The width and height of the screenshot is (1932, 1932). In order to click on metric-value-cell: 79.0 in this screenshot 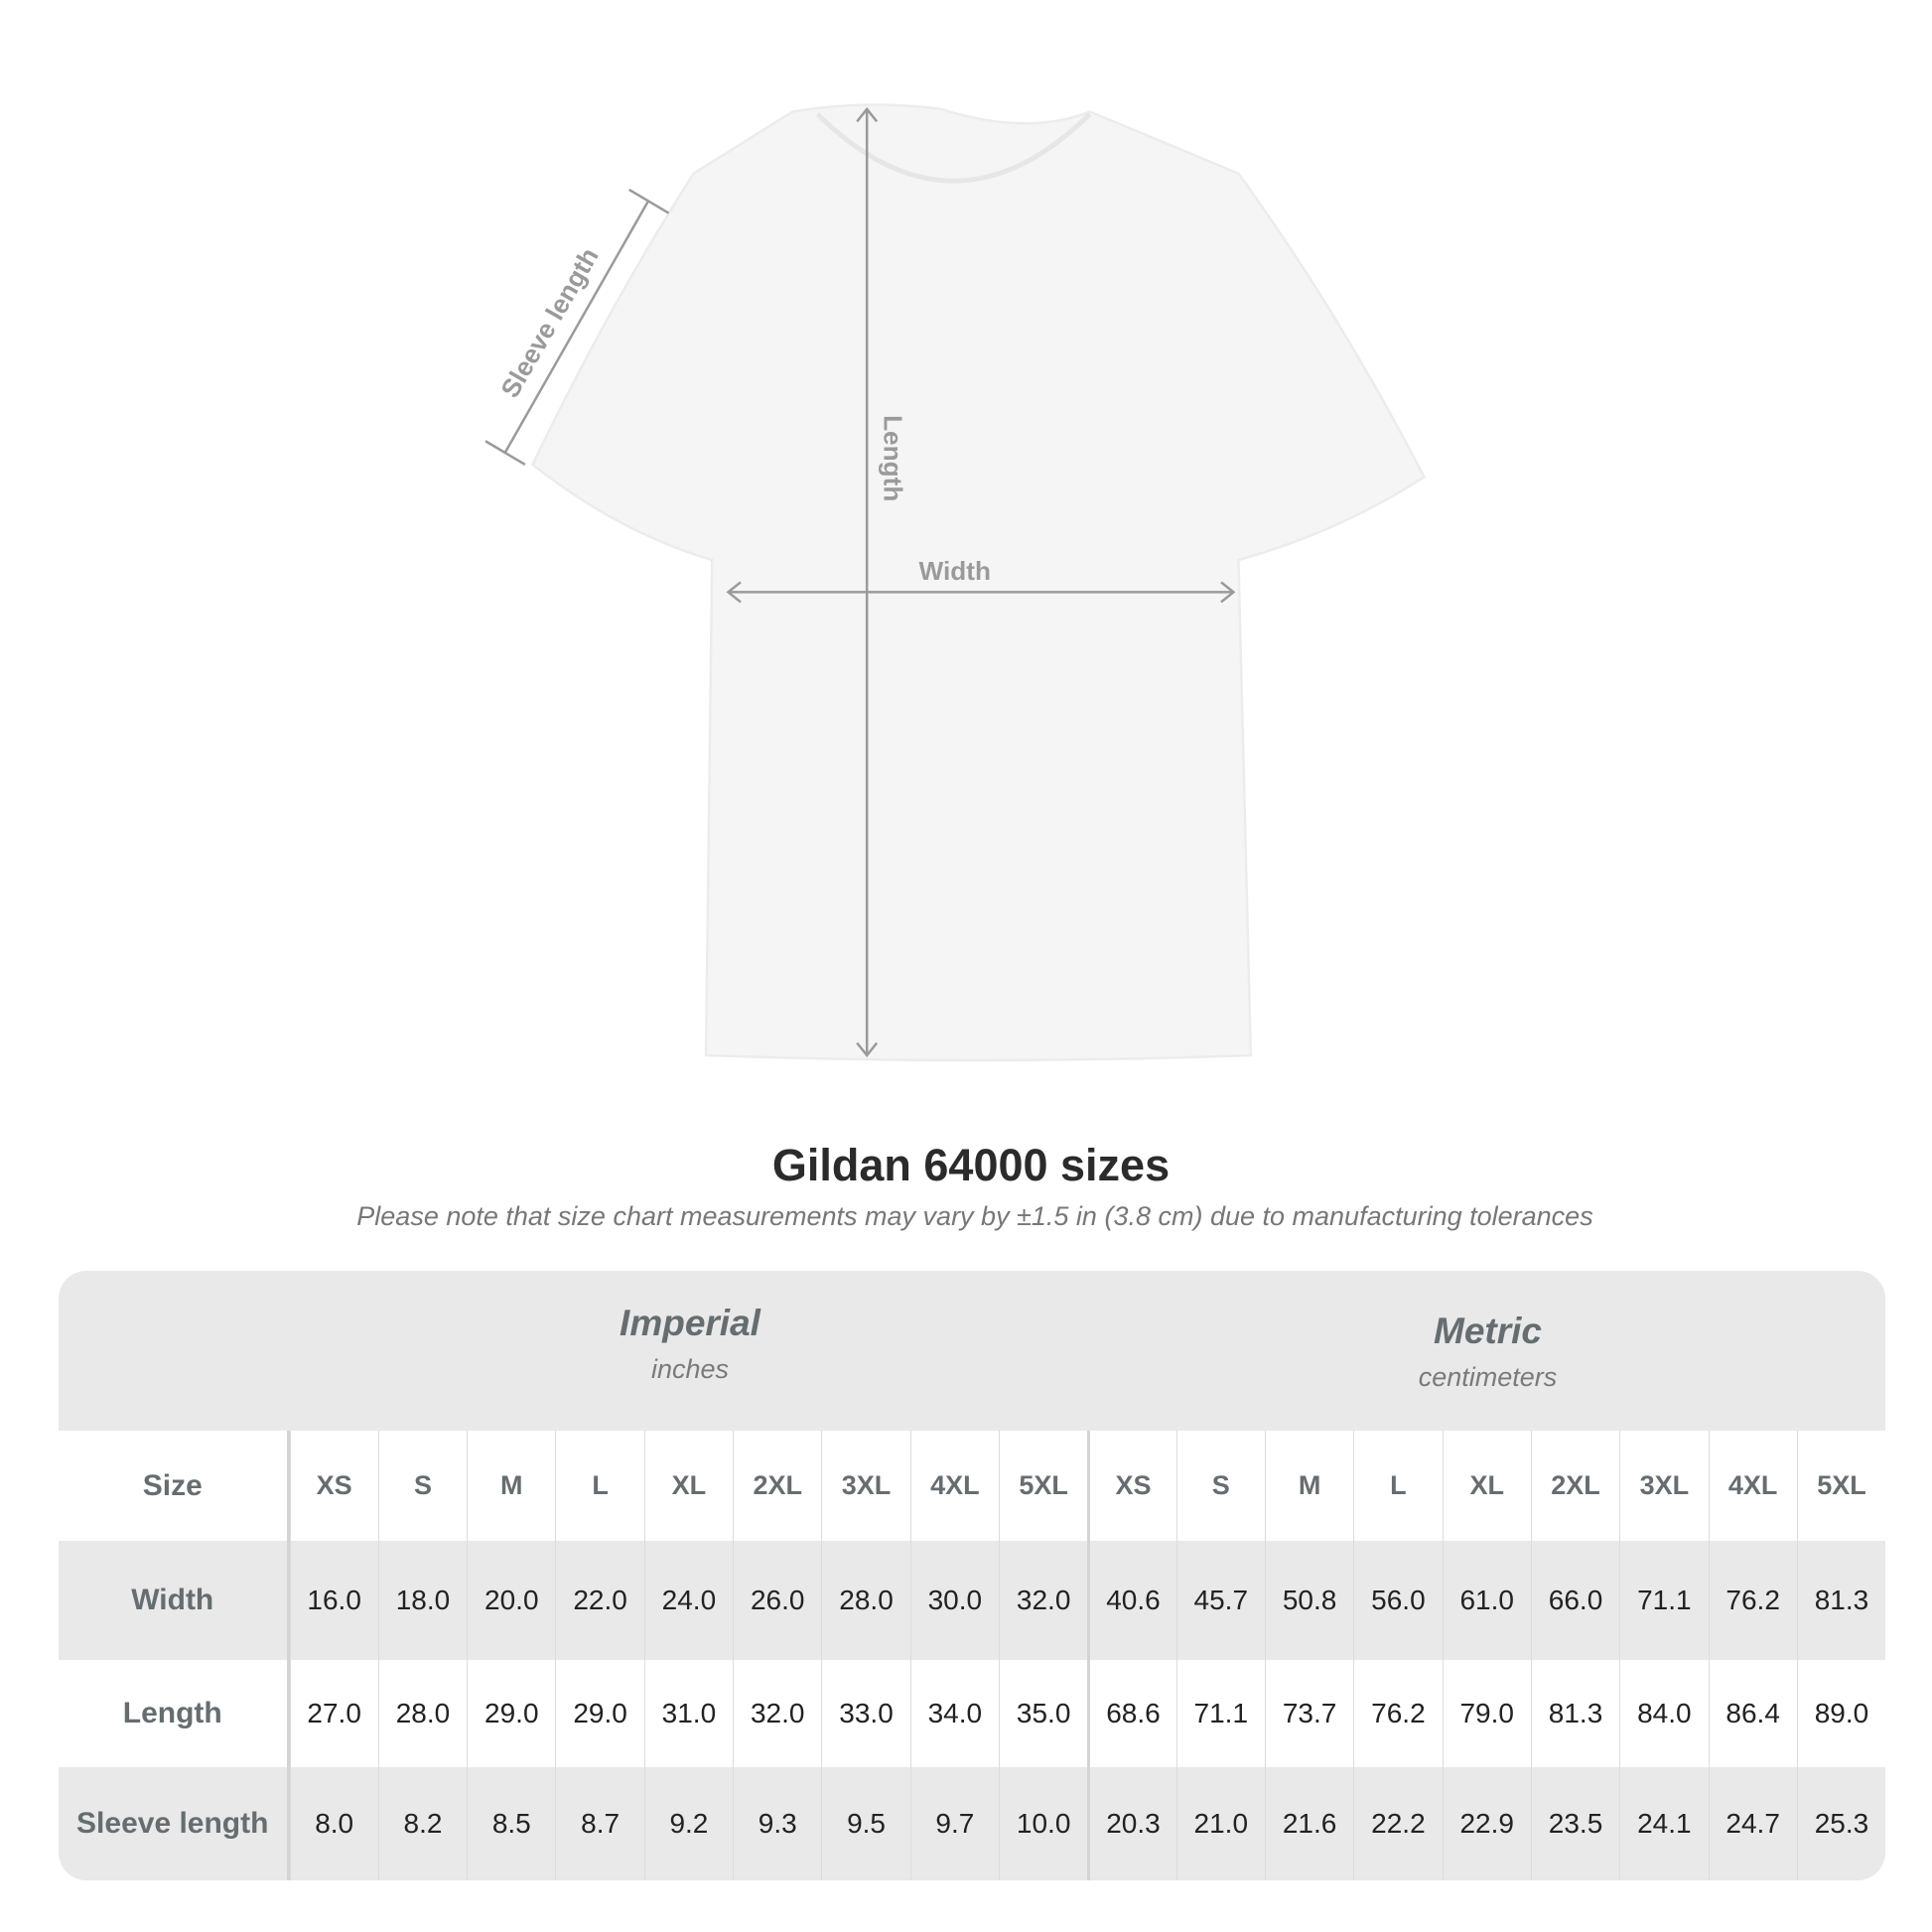, I will do `click(1486, 1714)`.